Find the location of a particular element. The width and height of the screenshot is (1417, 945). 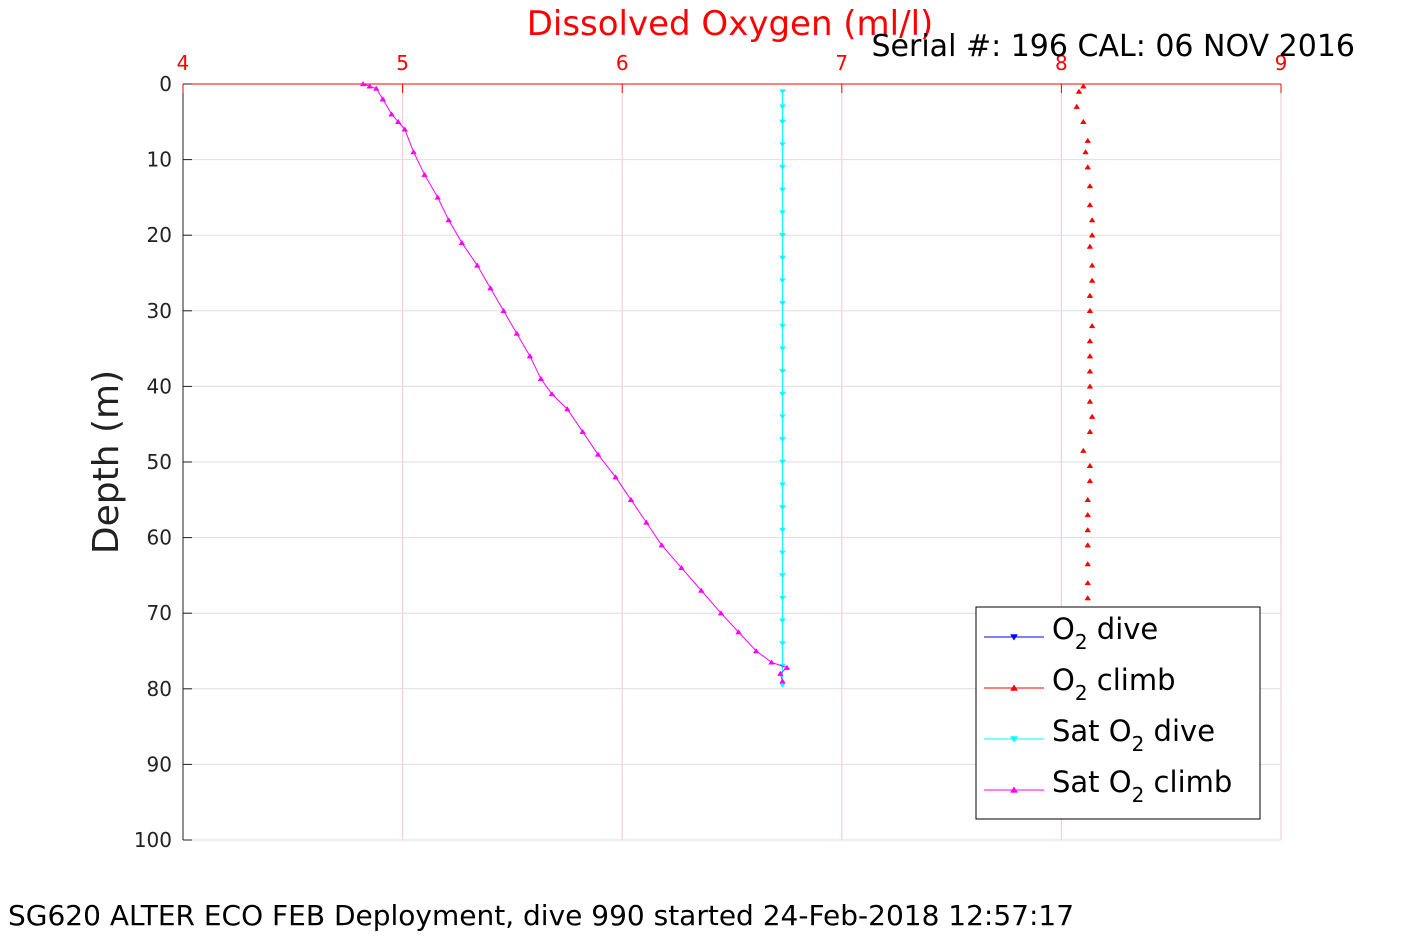

x-tick-label: 4 is located at coordinates (183, 63).